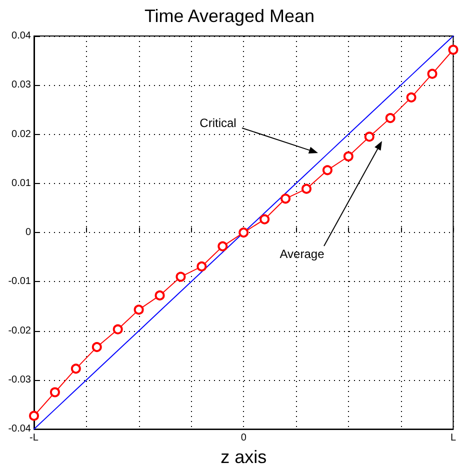 The height and width of the screenshot is (471, 459). Describe the element at coordinates (20, 282) in the screenshot. I see `y-tick-label: -0.01` at that location.